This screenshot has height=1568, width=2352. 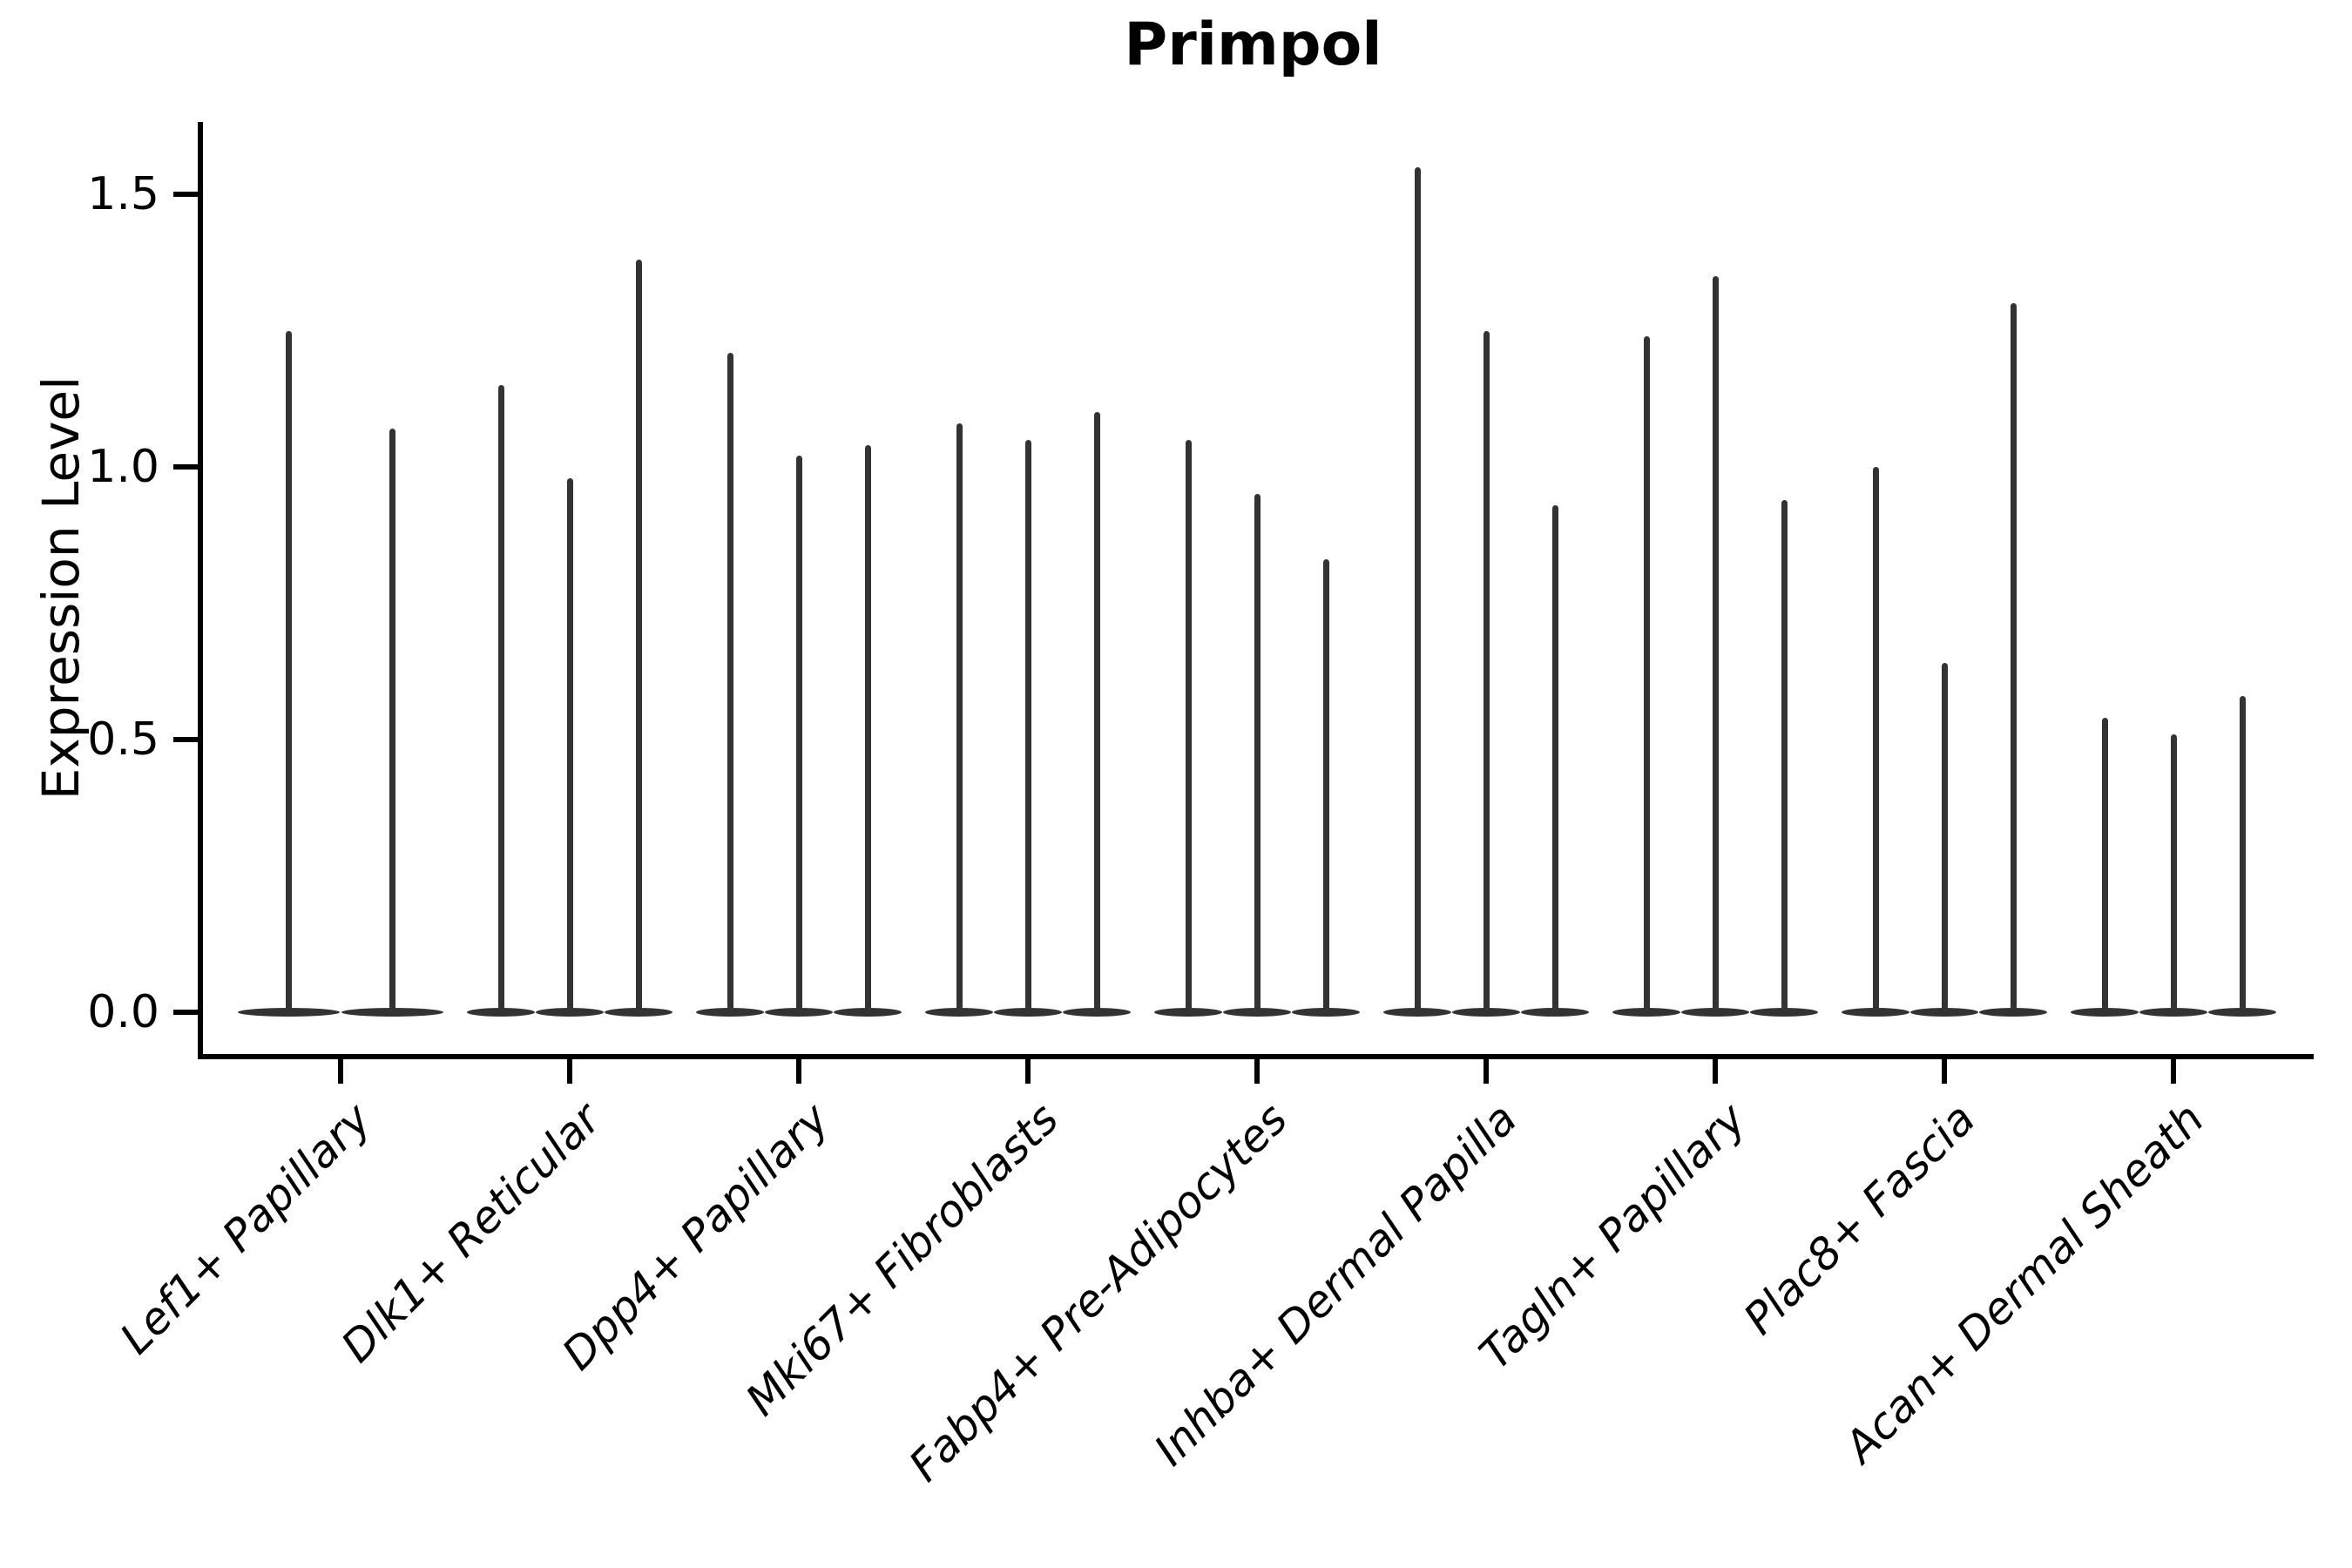 What do you see at coordinates (903, 1260) in the screenshot?
I see `x-category-label: Mki67+ Fibroblasts` at bounding box center [903, 1260].